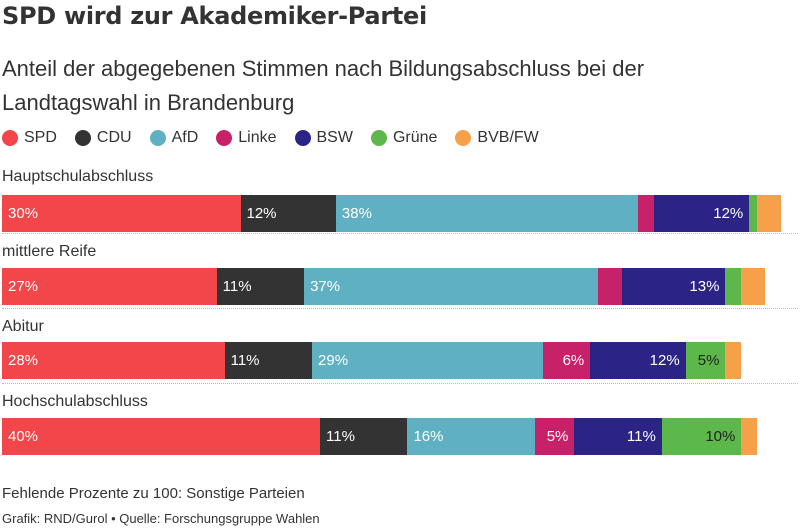 The image size is (800, 529). I want to click on bar-segment-gr-ne: 10%, so click(701, 436).